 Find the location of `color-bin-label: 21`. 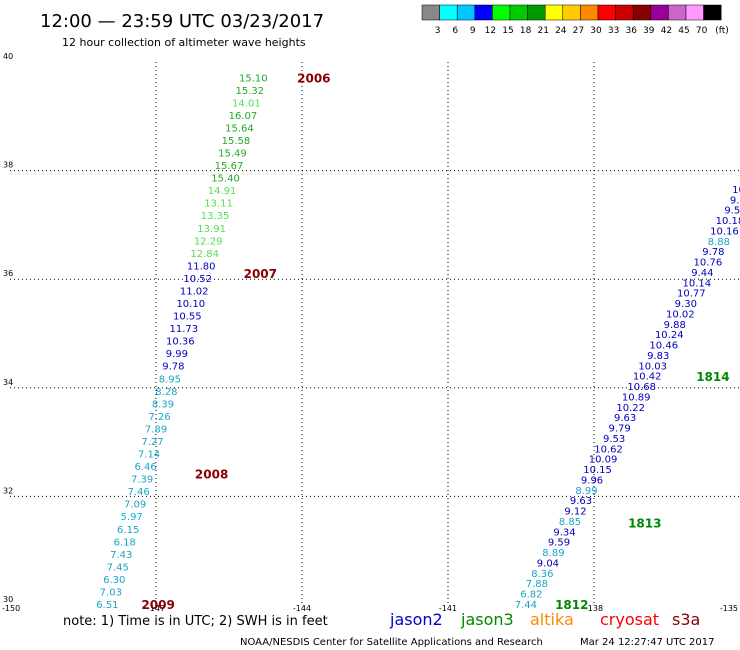

color-bin-label: 21 is located at coordinates (542, 31).